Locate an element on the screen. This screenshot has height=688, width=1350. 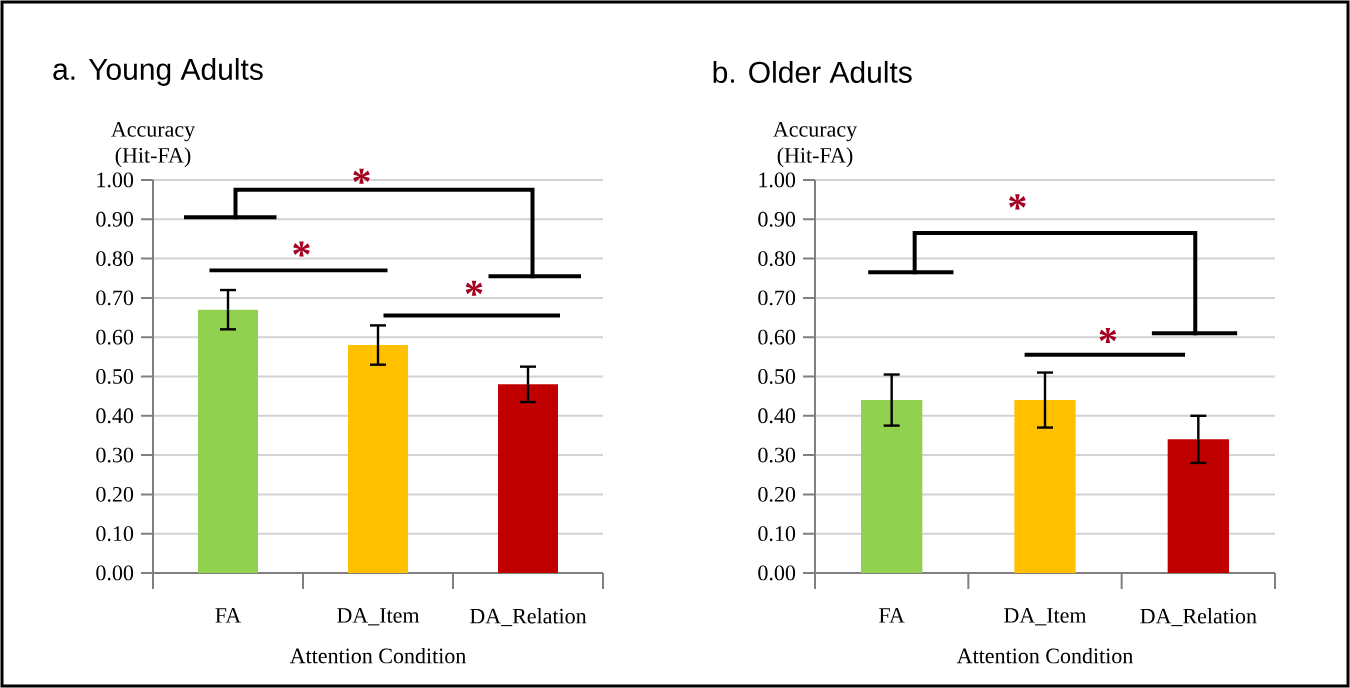
chart-title: a. Young Adults is located at coordinates (158, 71).